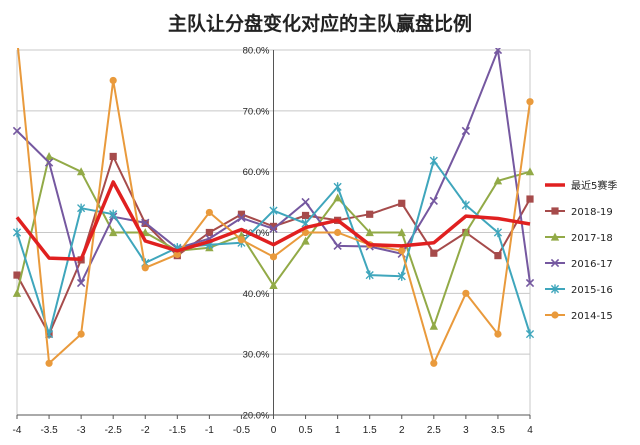  I want to click on y-tick-label: 30.0%, so click(256, 355).